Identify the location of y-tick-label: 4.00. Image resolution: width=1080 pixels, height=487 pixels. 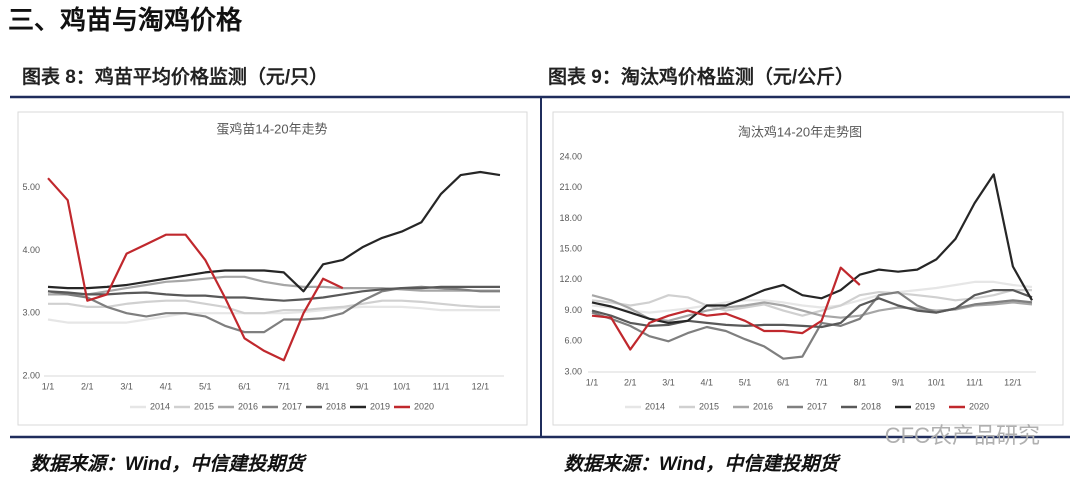
(31, 250).